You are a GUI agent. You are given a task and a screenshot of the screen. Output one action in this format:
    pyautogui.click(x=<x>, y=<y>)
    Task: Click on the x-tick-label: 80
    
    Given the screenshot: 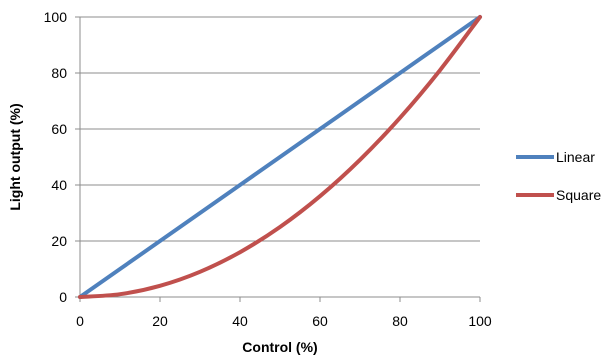 What is the action you would take?
    pyautogui.click(x=400, y=321)
    